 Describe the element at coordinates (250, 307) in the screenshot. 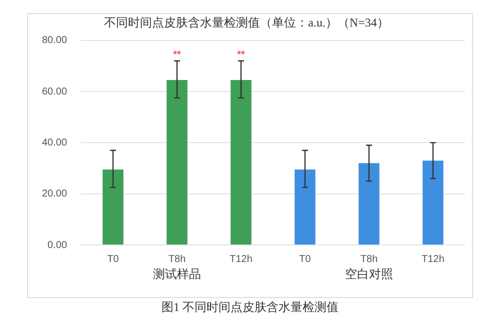

I see `caption: 图1 不同时间点皮肤含水量检测值` at that location.